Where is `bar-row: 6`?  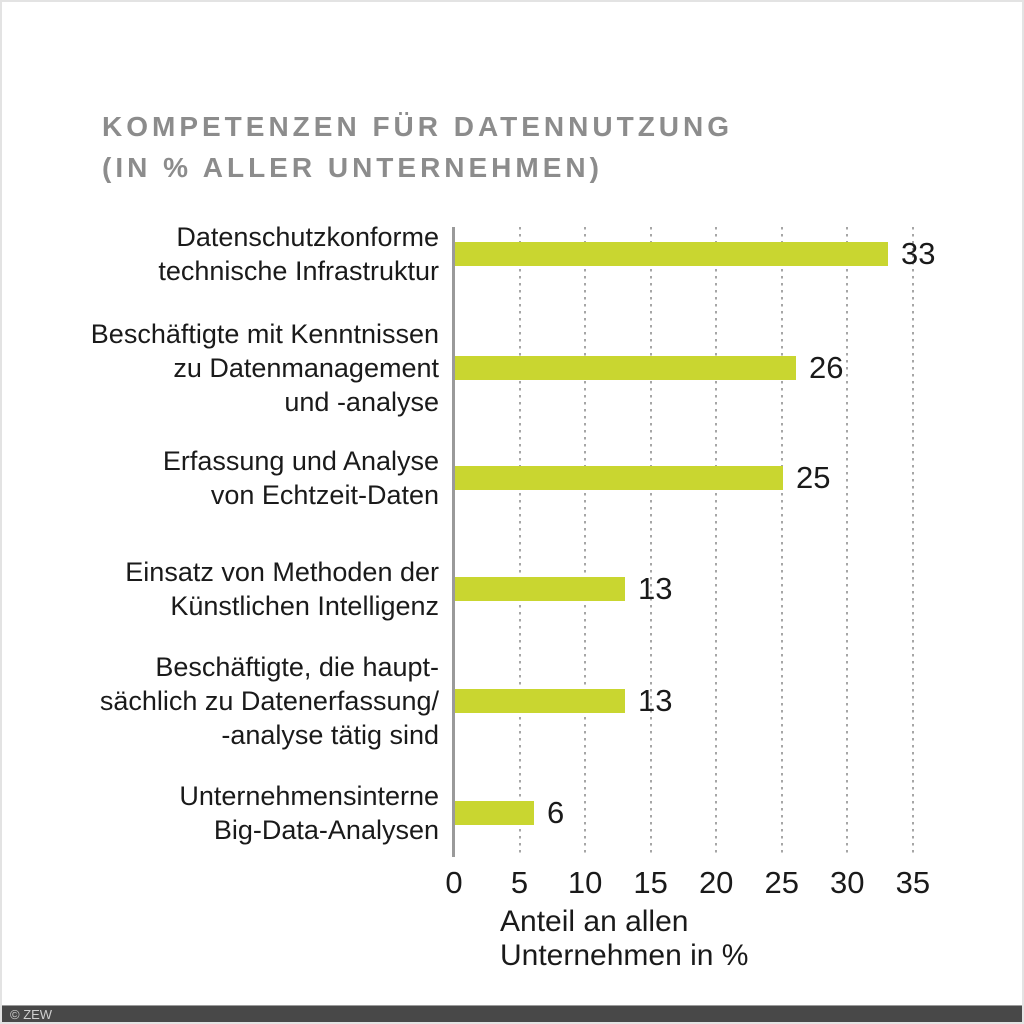
bar-row: 6 is located at coordinates (509, 812).